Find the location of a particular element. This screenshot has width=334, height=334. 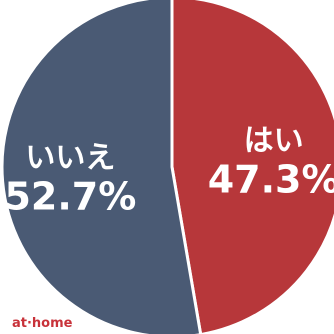

slice-label-no: いいえ is located at coordinates (70, 158).